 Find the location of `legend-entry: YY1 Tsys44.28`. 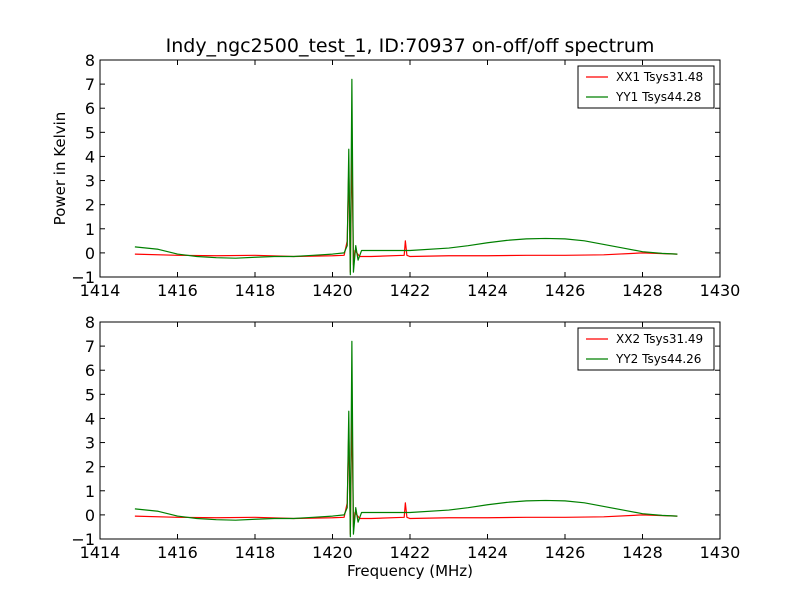

legend-entry: YY1 Tsys44.28 is located at coordinates (658, 97).